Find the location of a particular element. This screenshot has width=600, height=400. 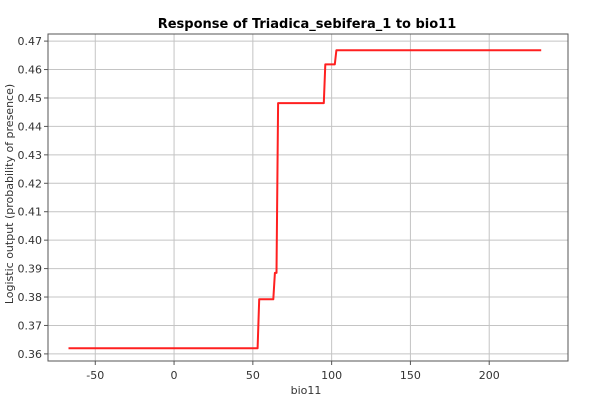

y-tick-label: 0.37 is located at coordinates (30, 325).